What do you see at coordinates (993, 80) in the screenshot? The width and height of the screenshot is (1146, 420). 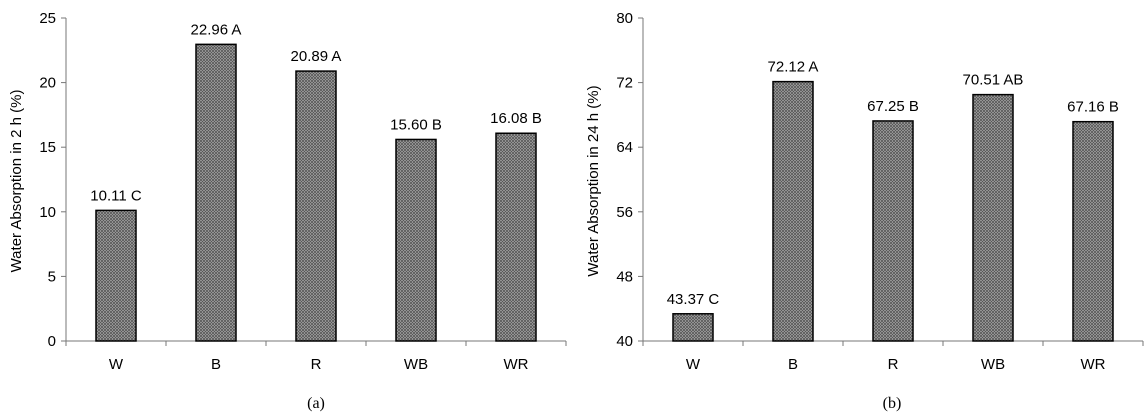 I see `data-label: 70.51 AB` at bounding box center [993, 80].